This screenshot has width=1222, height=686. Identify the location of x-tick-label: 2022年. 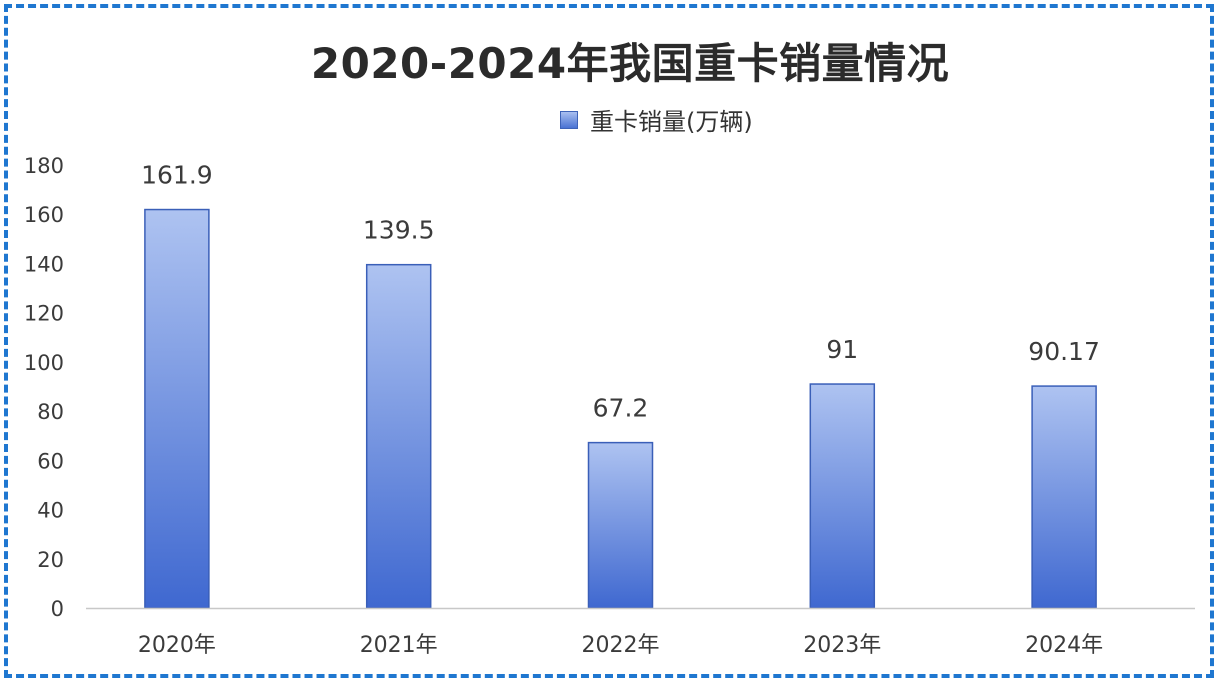
(621, 645).